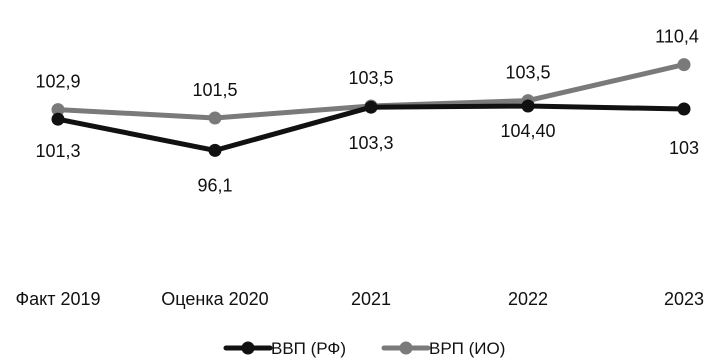 The height and width of the screenshot is (360, 713). What do you see at coordinates (57, 299) in the screenshot?
I see `x-tick-label: Факт 2019` at bounding box center [57, 299].